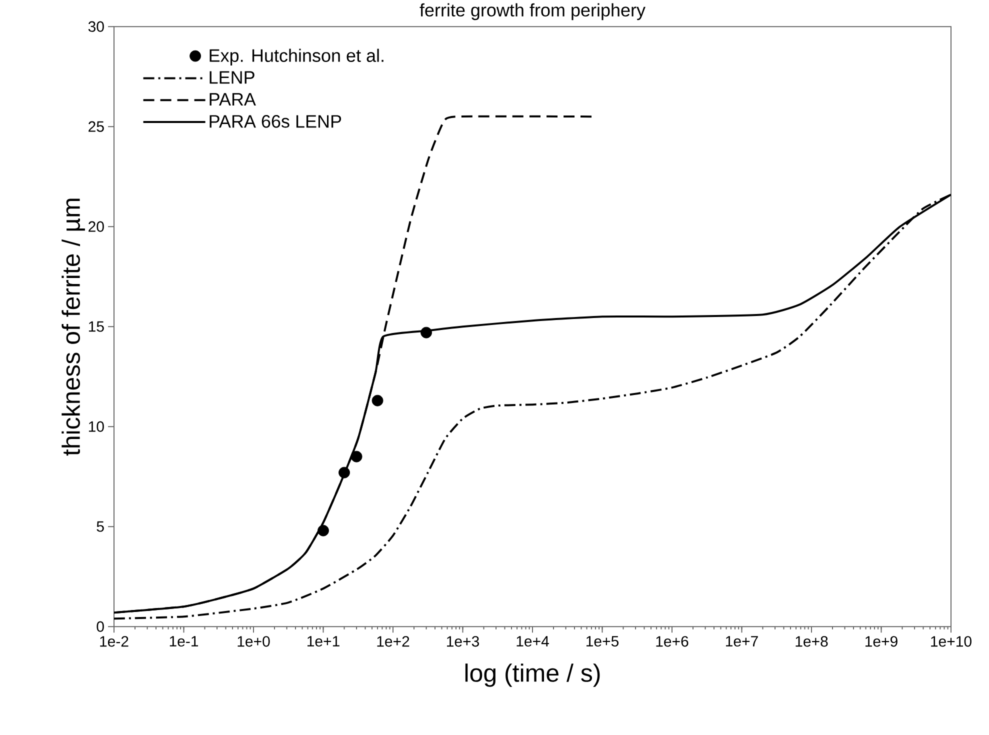 Image resolution: width=989 pixels, height=735 pixels. What do you see at coordinates (114, 641) in the screenshot?
I see `x-tick-label: 1e-2` at bounding box center [114, 641].